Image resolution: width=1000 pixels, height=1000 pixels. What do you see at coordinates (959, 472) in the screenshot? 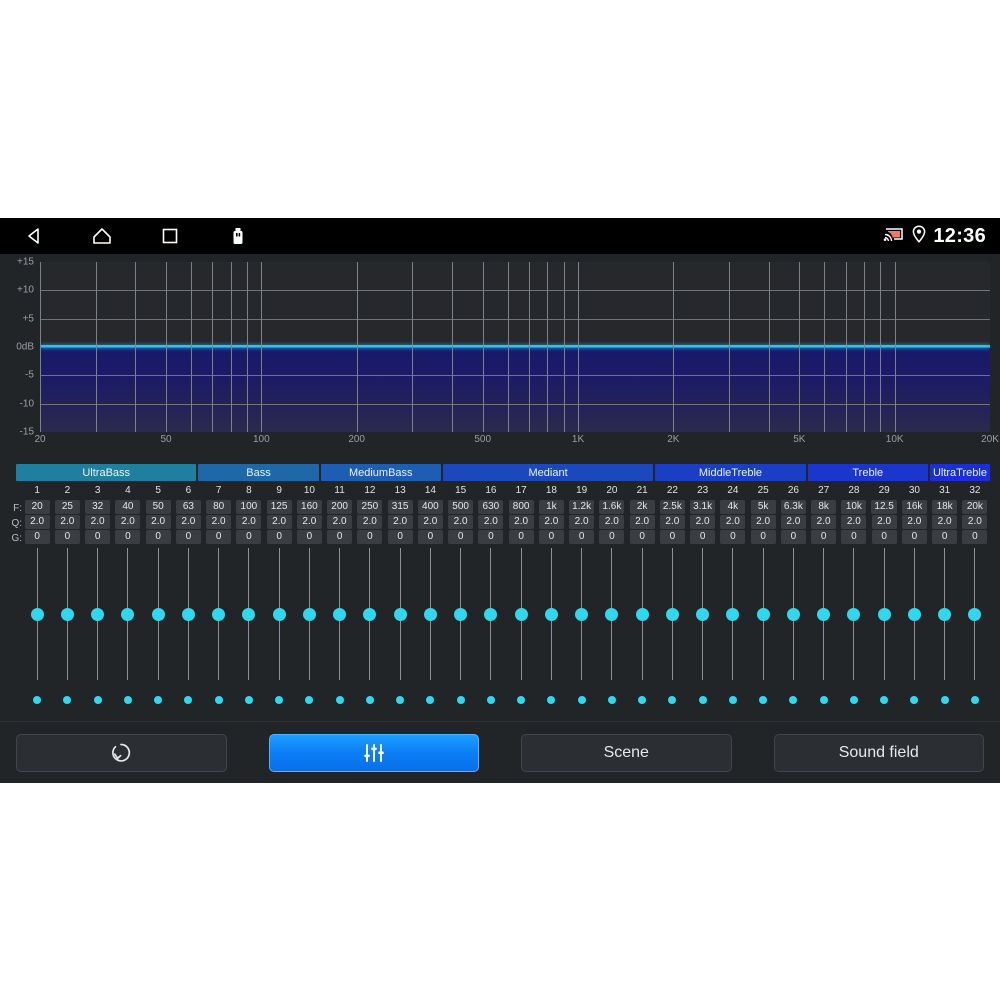
I see `band-tab-ultratreble: UltraTreble` at bounding box center [959, 472].